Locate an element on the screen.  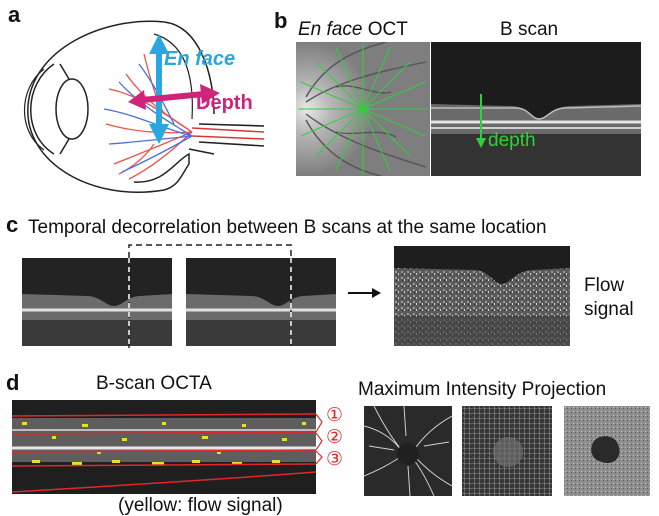
flow-label-1: Flow is located at coordinates (604, 285).